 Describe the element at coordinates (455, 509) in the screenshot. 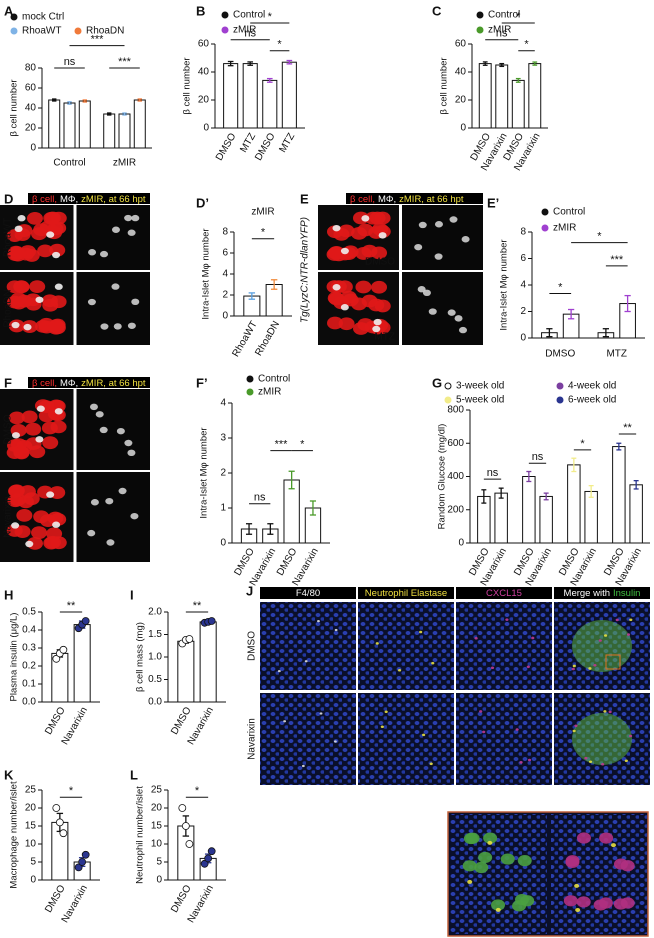

I see `y-tick-label: 200` at that location.